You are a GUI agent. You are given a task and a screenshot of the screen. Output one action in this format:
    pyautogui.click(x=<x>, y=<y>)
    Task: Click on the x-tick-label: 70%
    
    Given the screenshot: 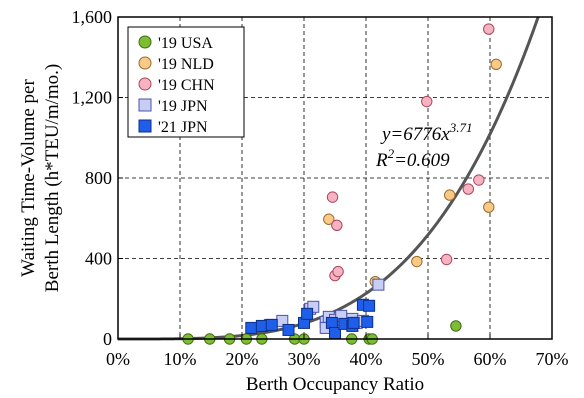 What is the action you would take?
    pyautogui.click(x=552, y=359)
    